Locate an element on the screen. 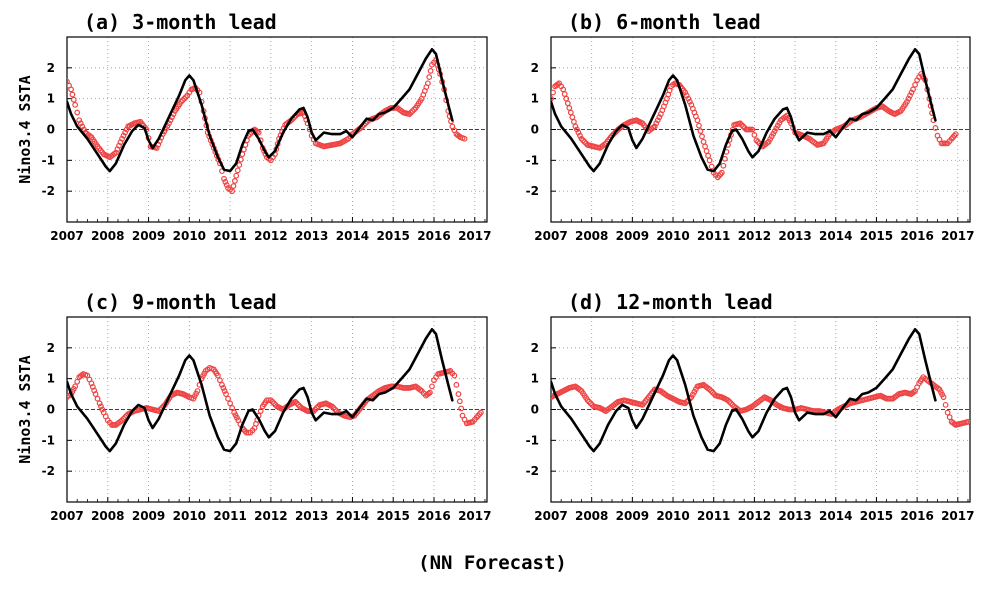  y-axis-label: Nino3.4 SSTA is located at coordinates (25, 409).